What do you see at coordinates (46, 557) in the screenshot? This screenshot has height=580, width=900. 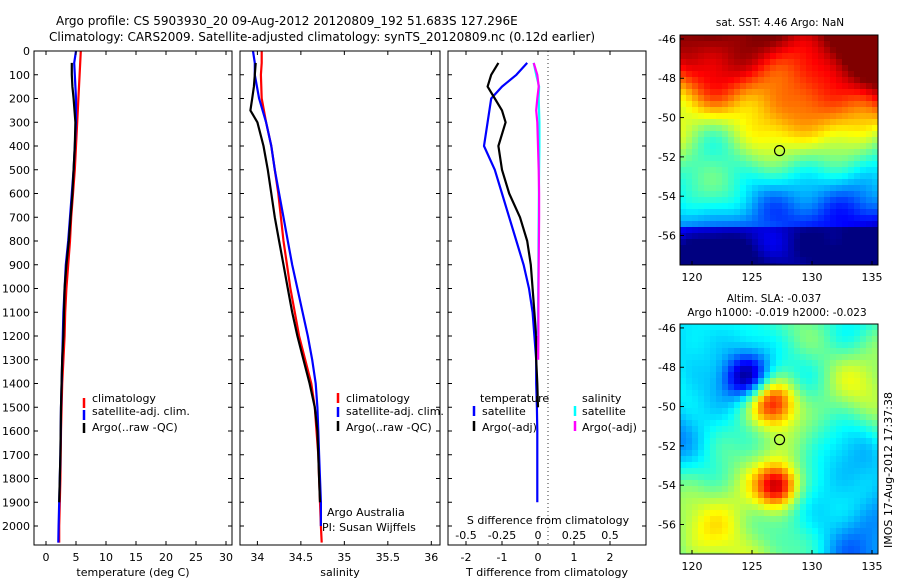 I see `x-tick-label: 0` at bounding box center [46, 557].